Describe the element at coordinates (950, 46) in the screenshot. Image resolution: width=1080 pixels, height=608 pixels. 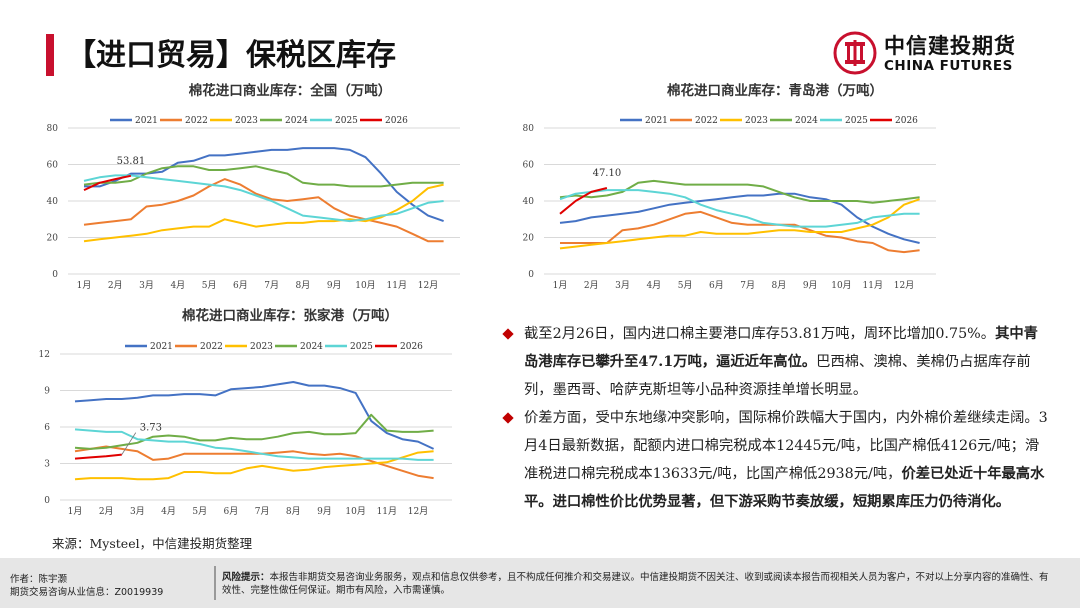
I see `logo-cn: 中信建投期货` at that location.